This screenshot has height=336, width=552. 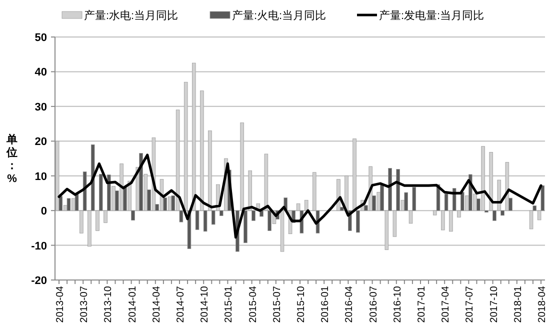 I want to click on y-tick-label: 10, so click(x=40, y=176).